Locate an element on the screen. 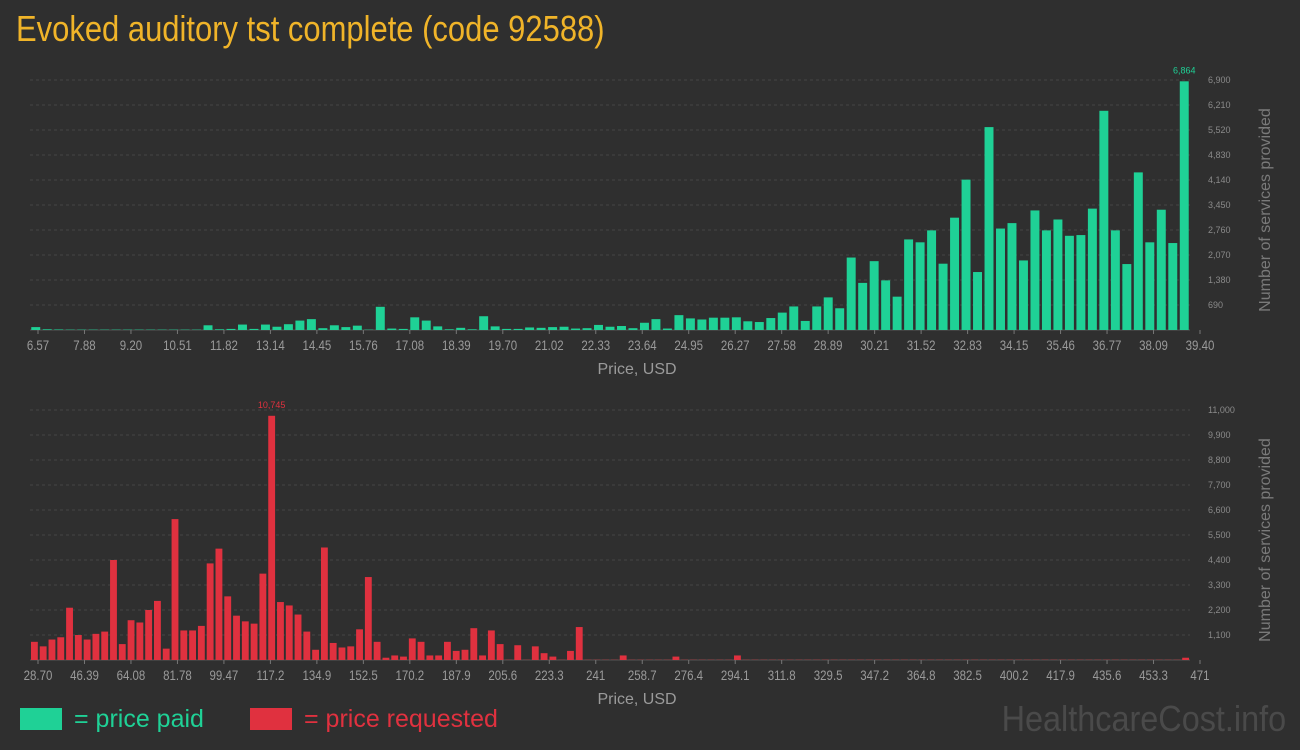 Image resolution: width=1300 pixels, height=750 pixels. y-tick-label: 6,900 is located at coordinates (1219, 80).